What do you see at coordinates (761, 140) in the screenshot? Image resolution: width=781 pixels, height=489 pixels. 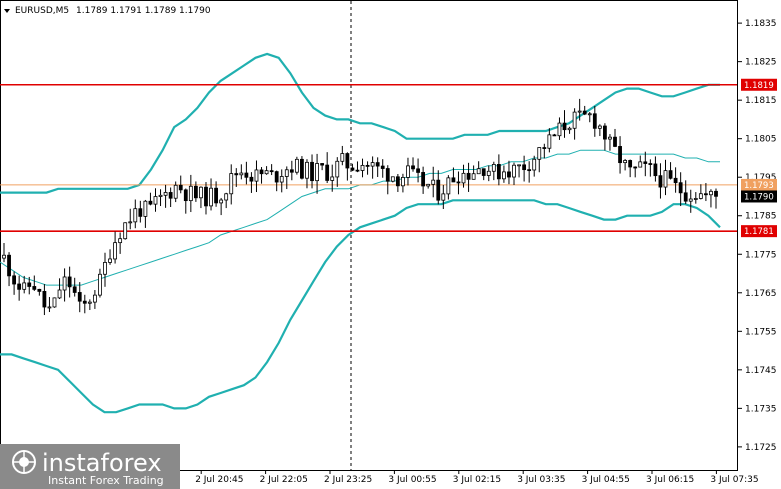 I see `y-tick-label: 1.1805` at bounding box center [761, 140].